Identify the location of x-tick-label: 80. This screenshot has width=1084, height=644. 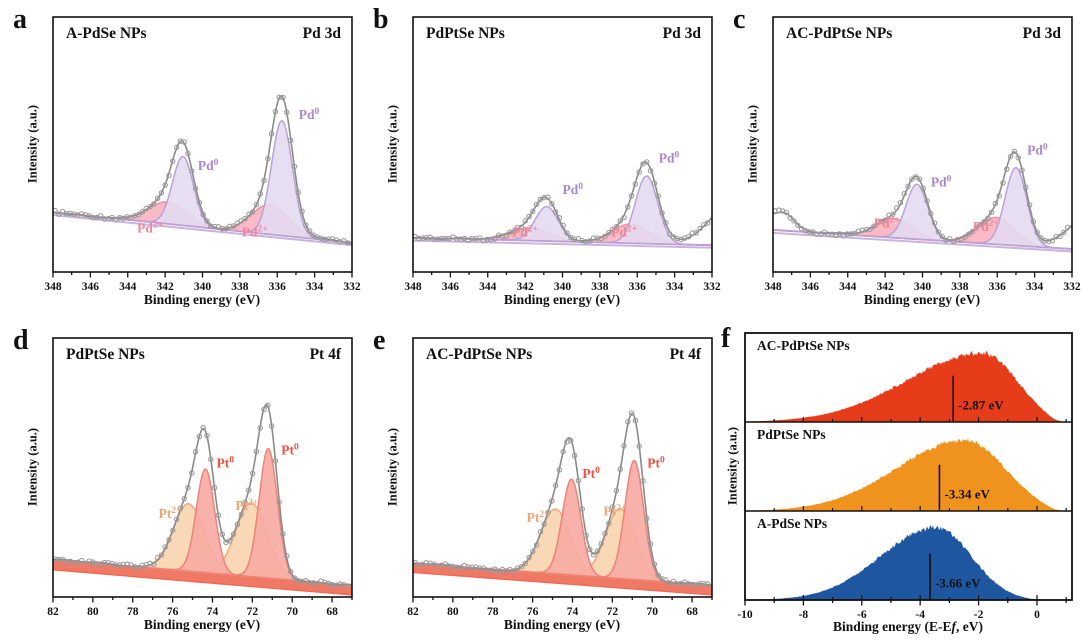
(93, 612).